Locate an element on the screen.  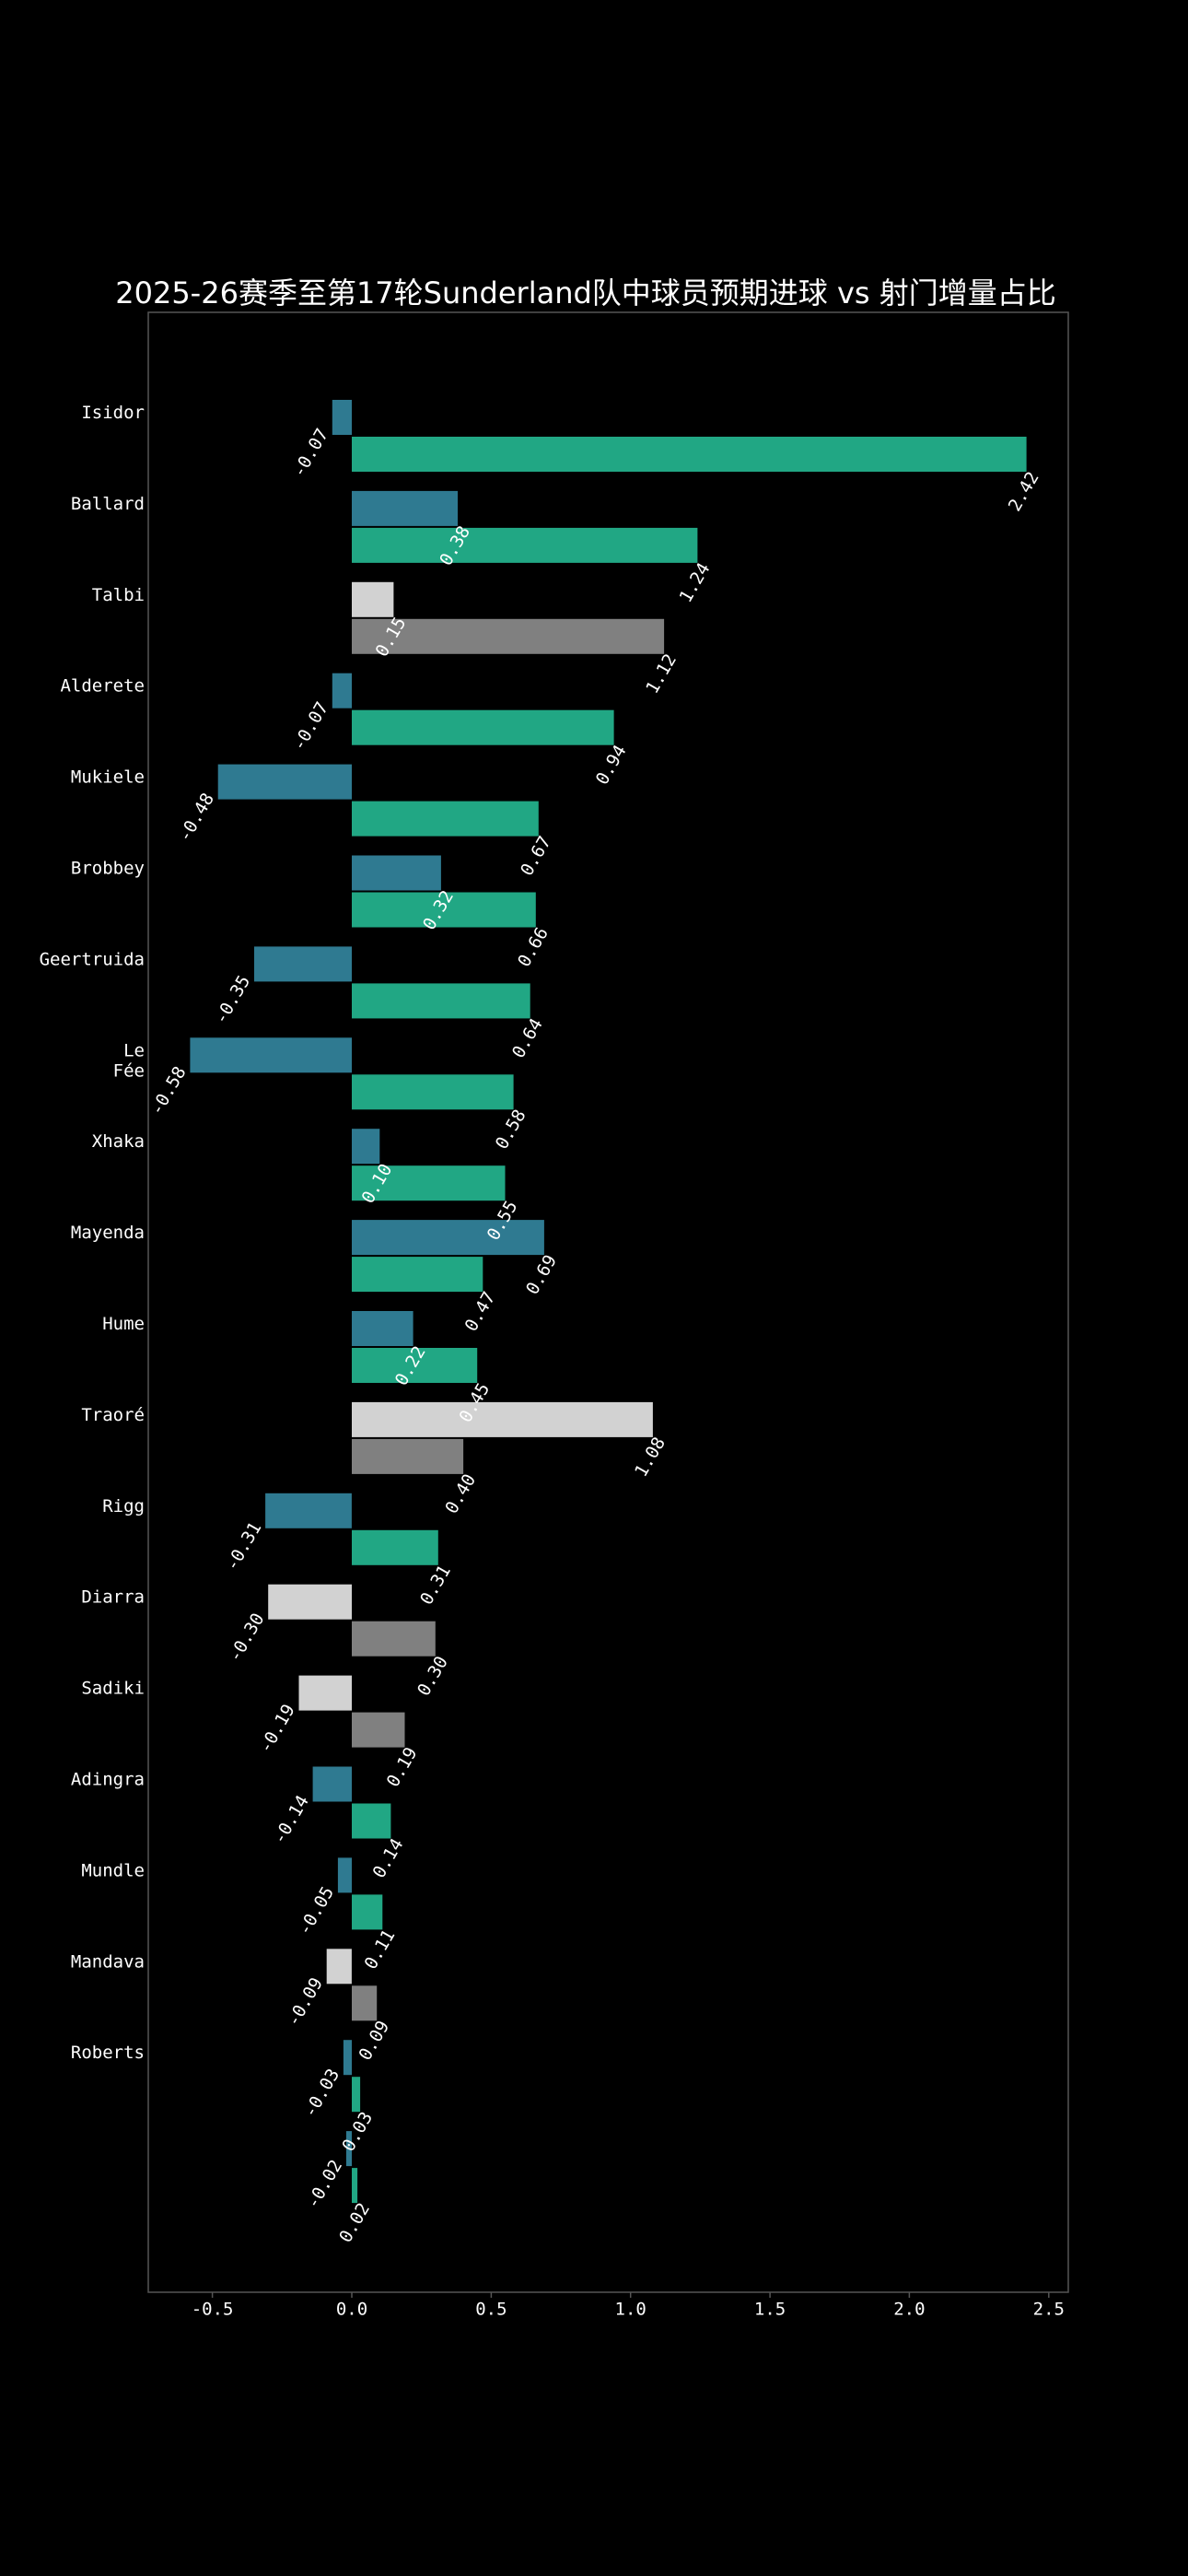
y-tick-label-14: Sadiki is located at coordinates (113, 1689).